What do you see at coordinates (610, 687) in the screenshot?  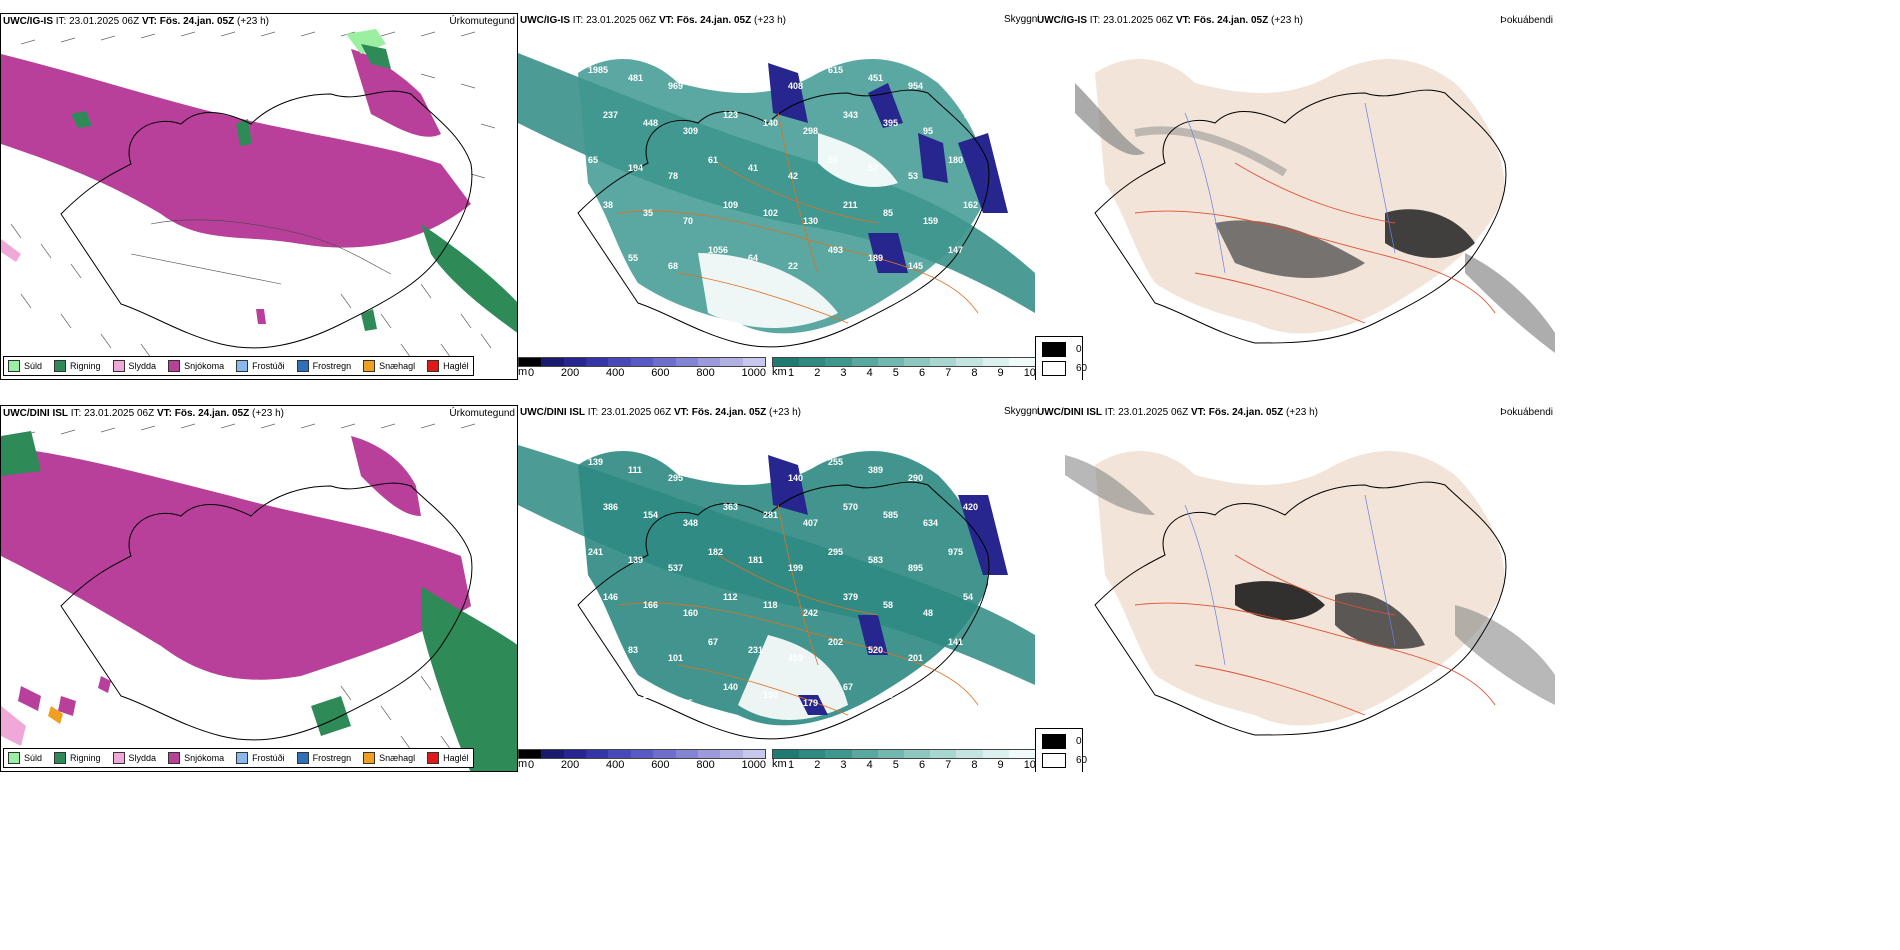 I see `visibility-value-label: 322` at bounding box center [610, 687].